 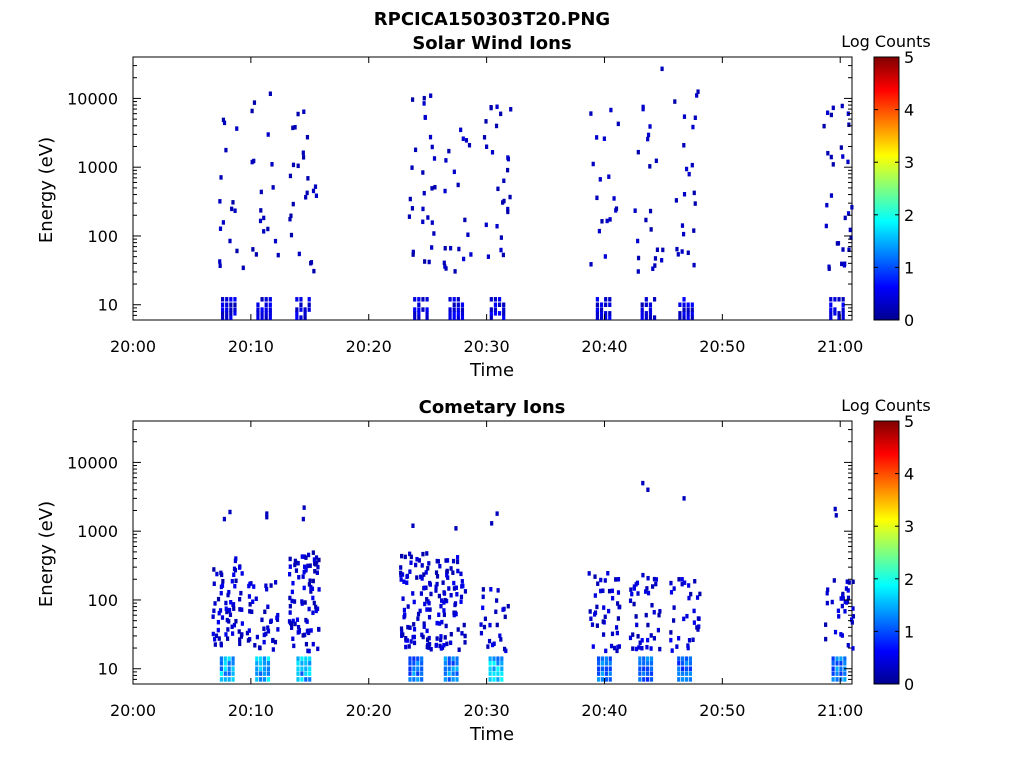 What do you see at coordinates (369, 710) in the screenshot?
I see `x-tick-label: 20:20` at bounding box center [369, 710].